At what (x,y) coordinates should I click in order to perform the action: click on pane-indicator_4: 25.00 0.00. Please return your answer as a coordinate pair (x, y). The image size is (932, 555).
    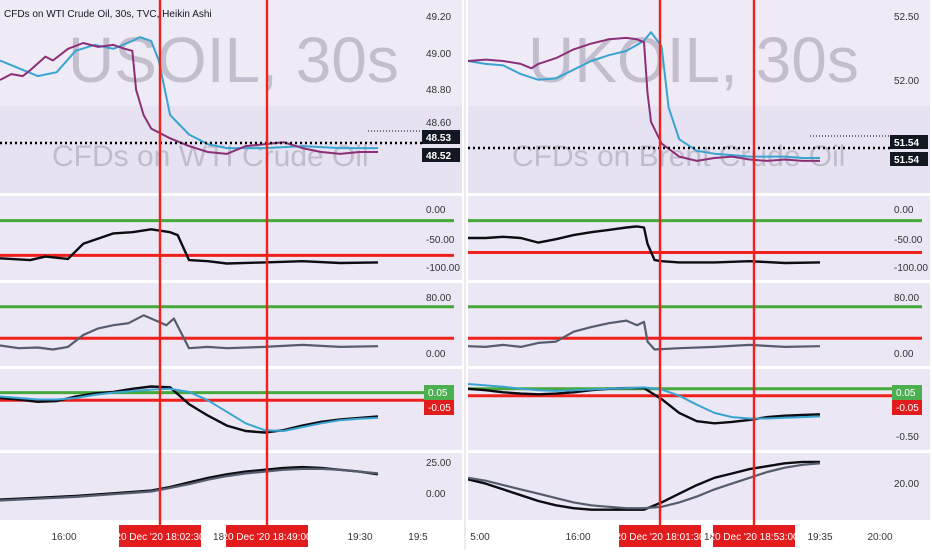
    Looking at the image, I should click on (231, 486).